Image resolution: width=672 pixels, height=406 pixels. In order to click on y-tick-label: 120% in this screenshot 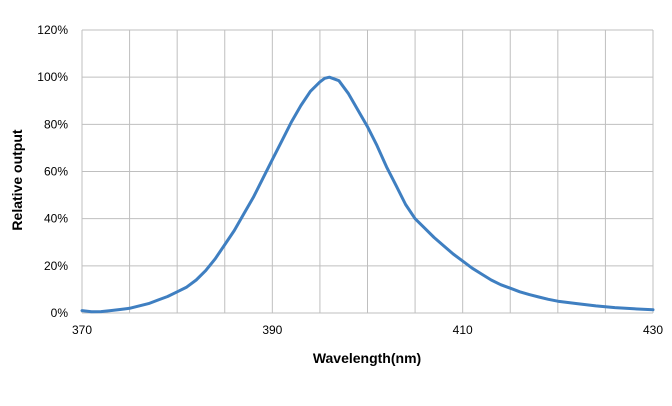, I will do `click(52, 30)`.